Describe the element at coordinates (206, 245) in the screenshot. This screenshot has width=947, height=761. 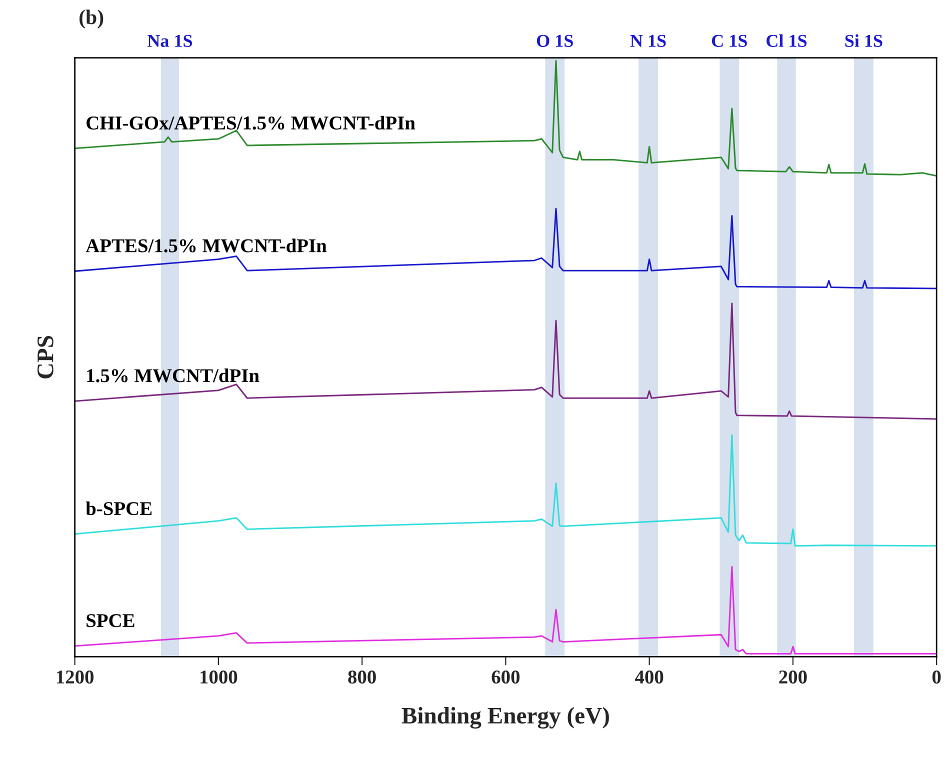
I see `series-label: APTES/1.5% MWCNT-dPIn` at that location.